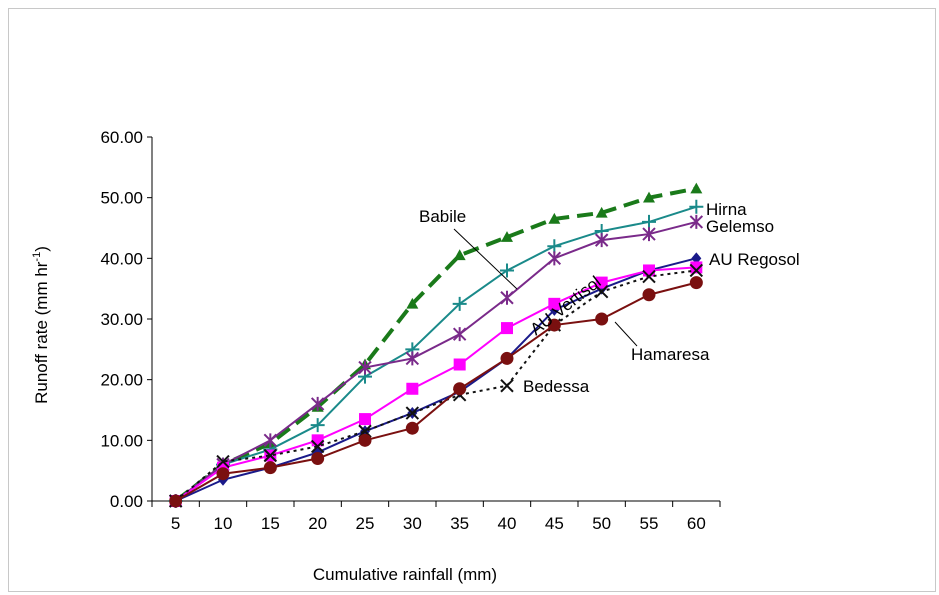 This screenshot has width=939, height=595. Describe the element at coordinates (121, 137) in the screenshot. I see `y-tick-label: 60.00` at that location.